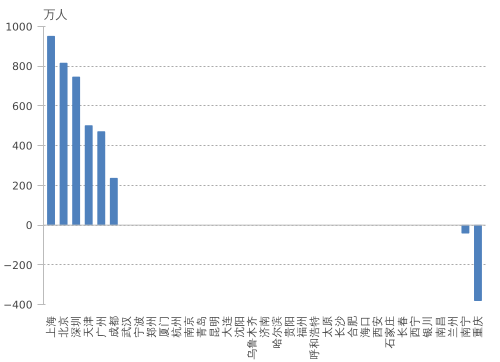 The width and height of the screenshot is (500, 362). I want to click on x-tick-label: 长沙, so click(339, 327).